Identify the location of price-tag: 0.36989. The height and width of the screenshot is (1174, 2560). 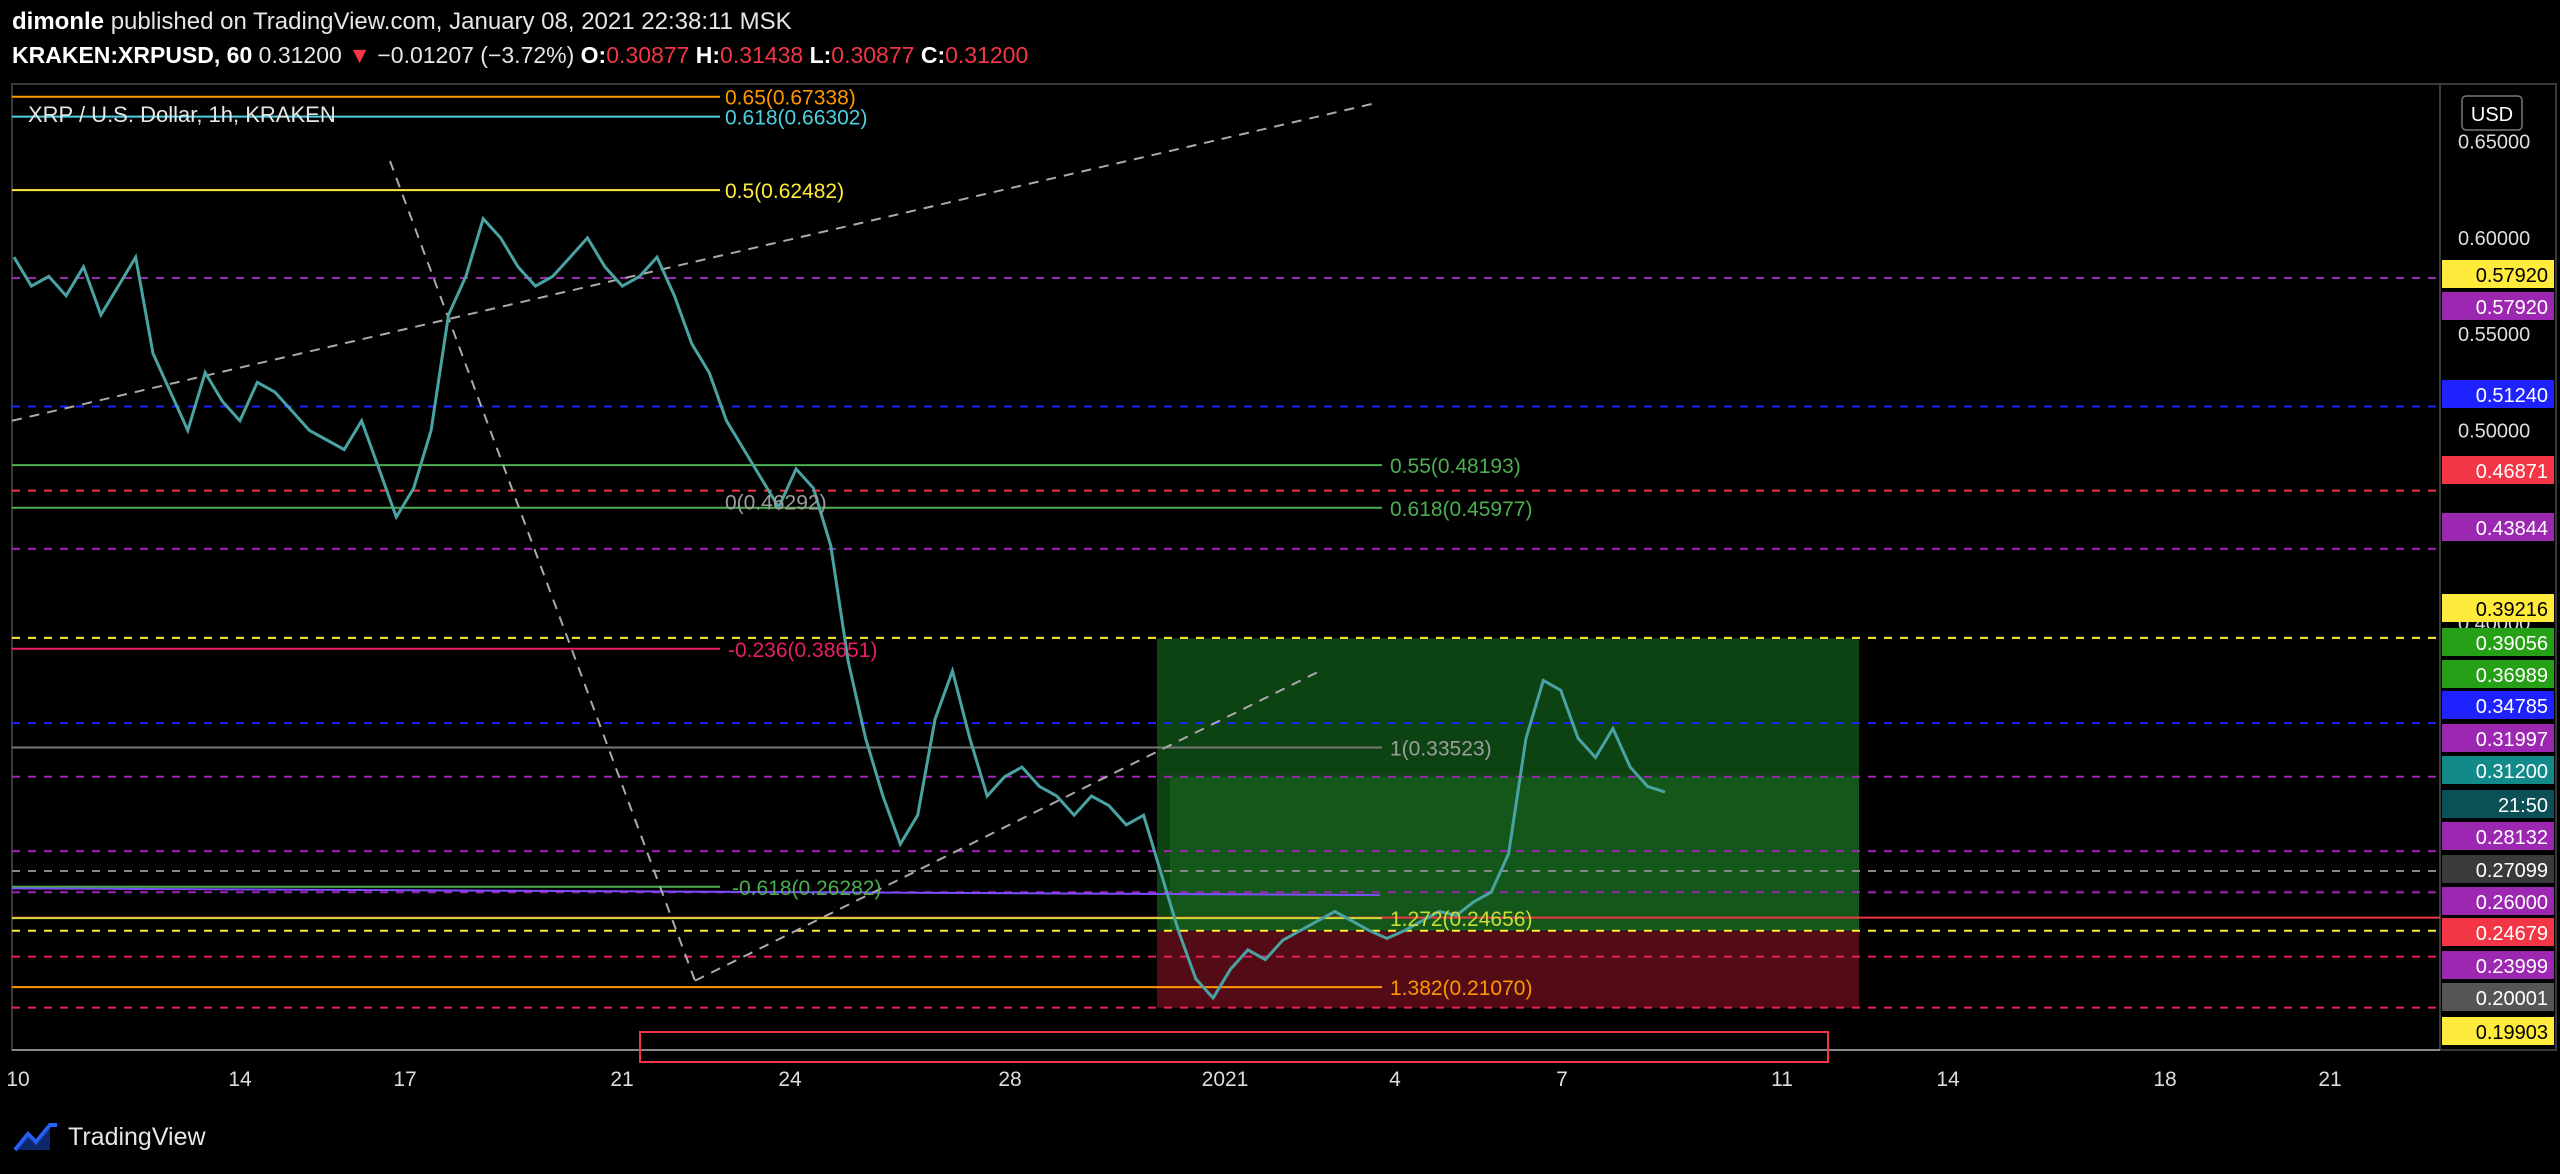
(2498, 674).